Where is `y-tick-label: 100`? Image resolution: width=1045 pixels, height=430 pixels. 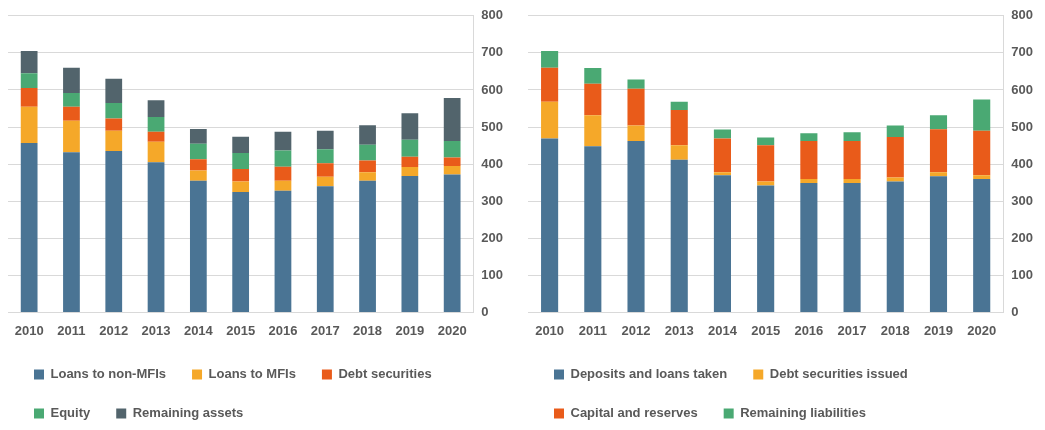
y-tick-label: 100 is located at coordinates (1022, 274).